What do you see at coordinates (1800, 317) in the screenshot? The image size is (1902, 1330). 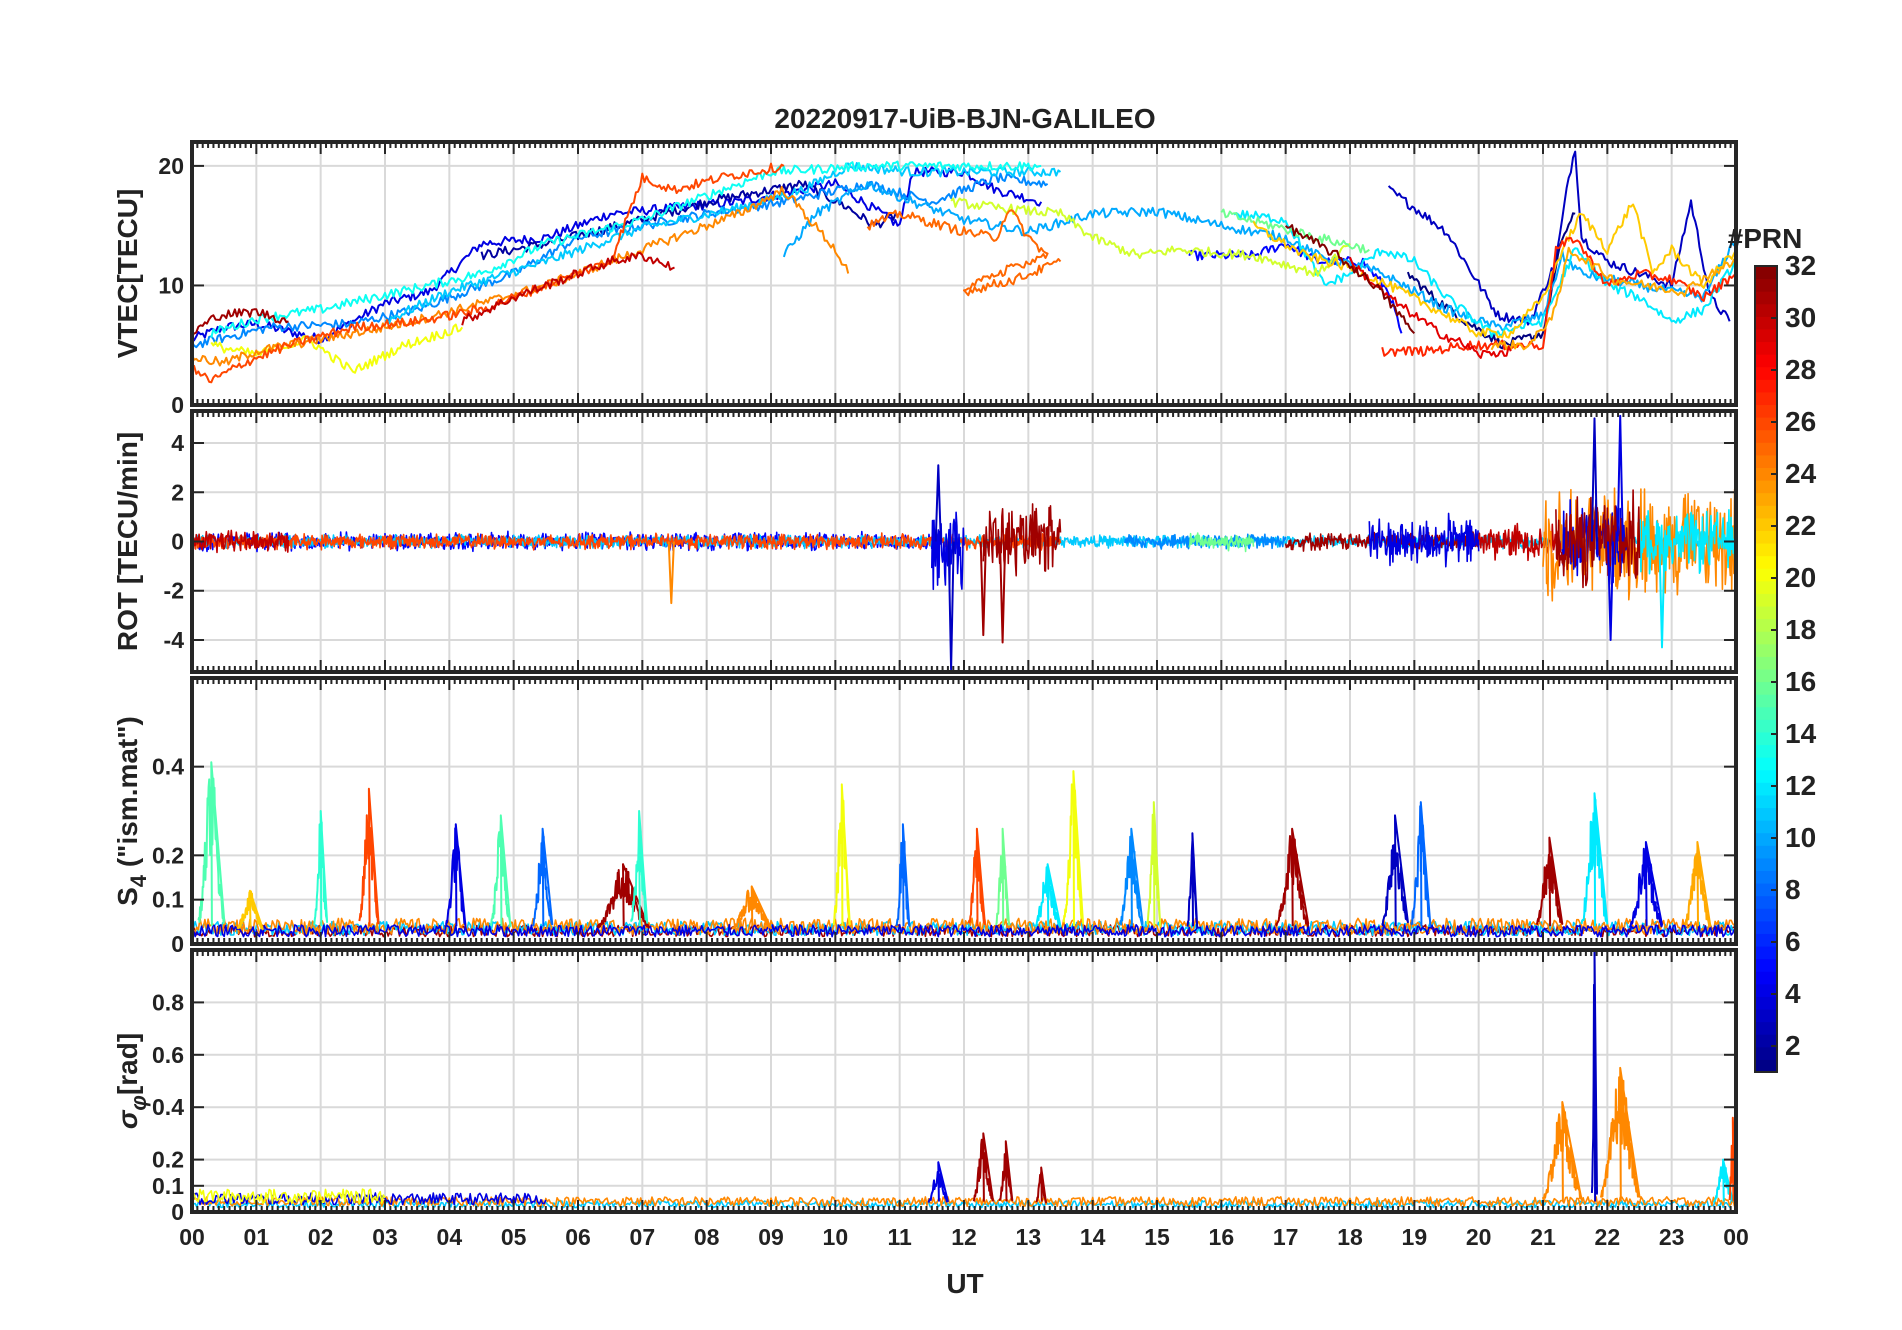 I see `colorbar-tick-label: 30` at bounding box center [1800, 317].